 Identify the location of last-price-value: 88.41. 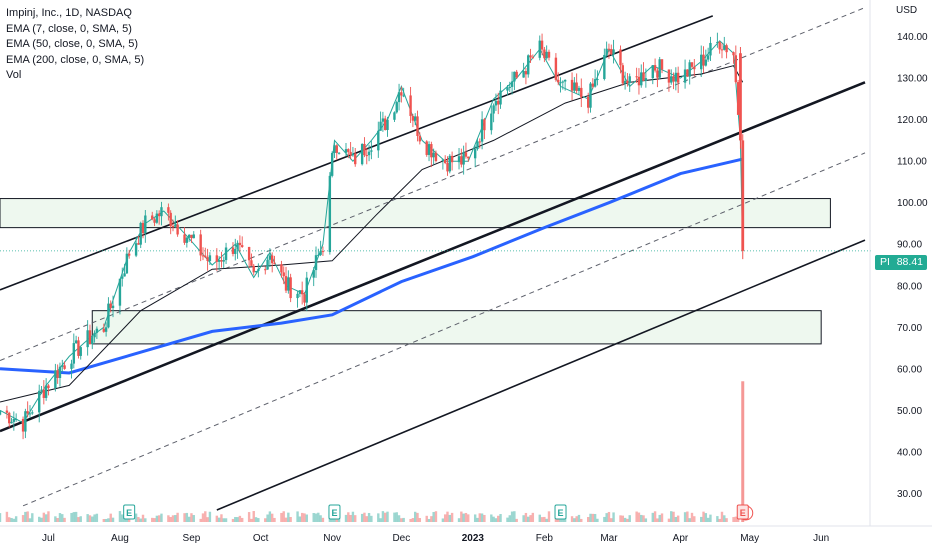
(909, 262).